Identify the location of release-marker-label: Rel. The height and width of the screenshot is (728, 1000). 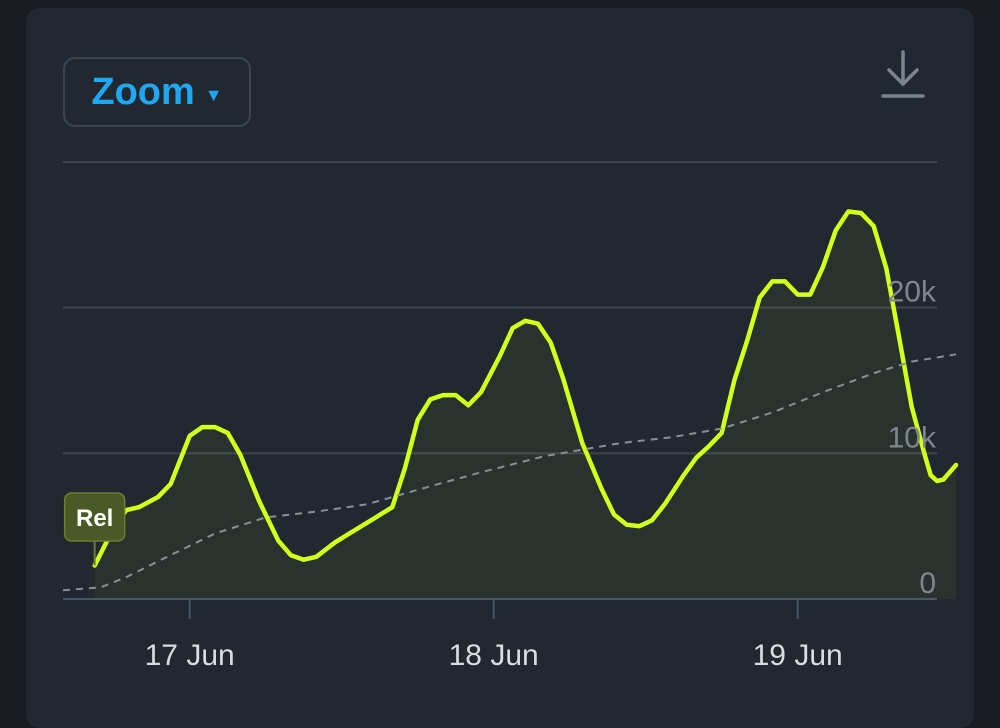
(94, 518).